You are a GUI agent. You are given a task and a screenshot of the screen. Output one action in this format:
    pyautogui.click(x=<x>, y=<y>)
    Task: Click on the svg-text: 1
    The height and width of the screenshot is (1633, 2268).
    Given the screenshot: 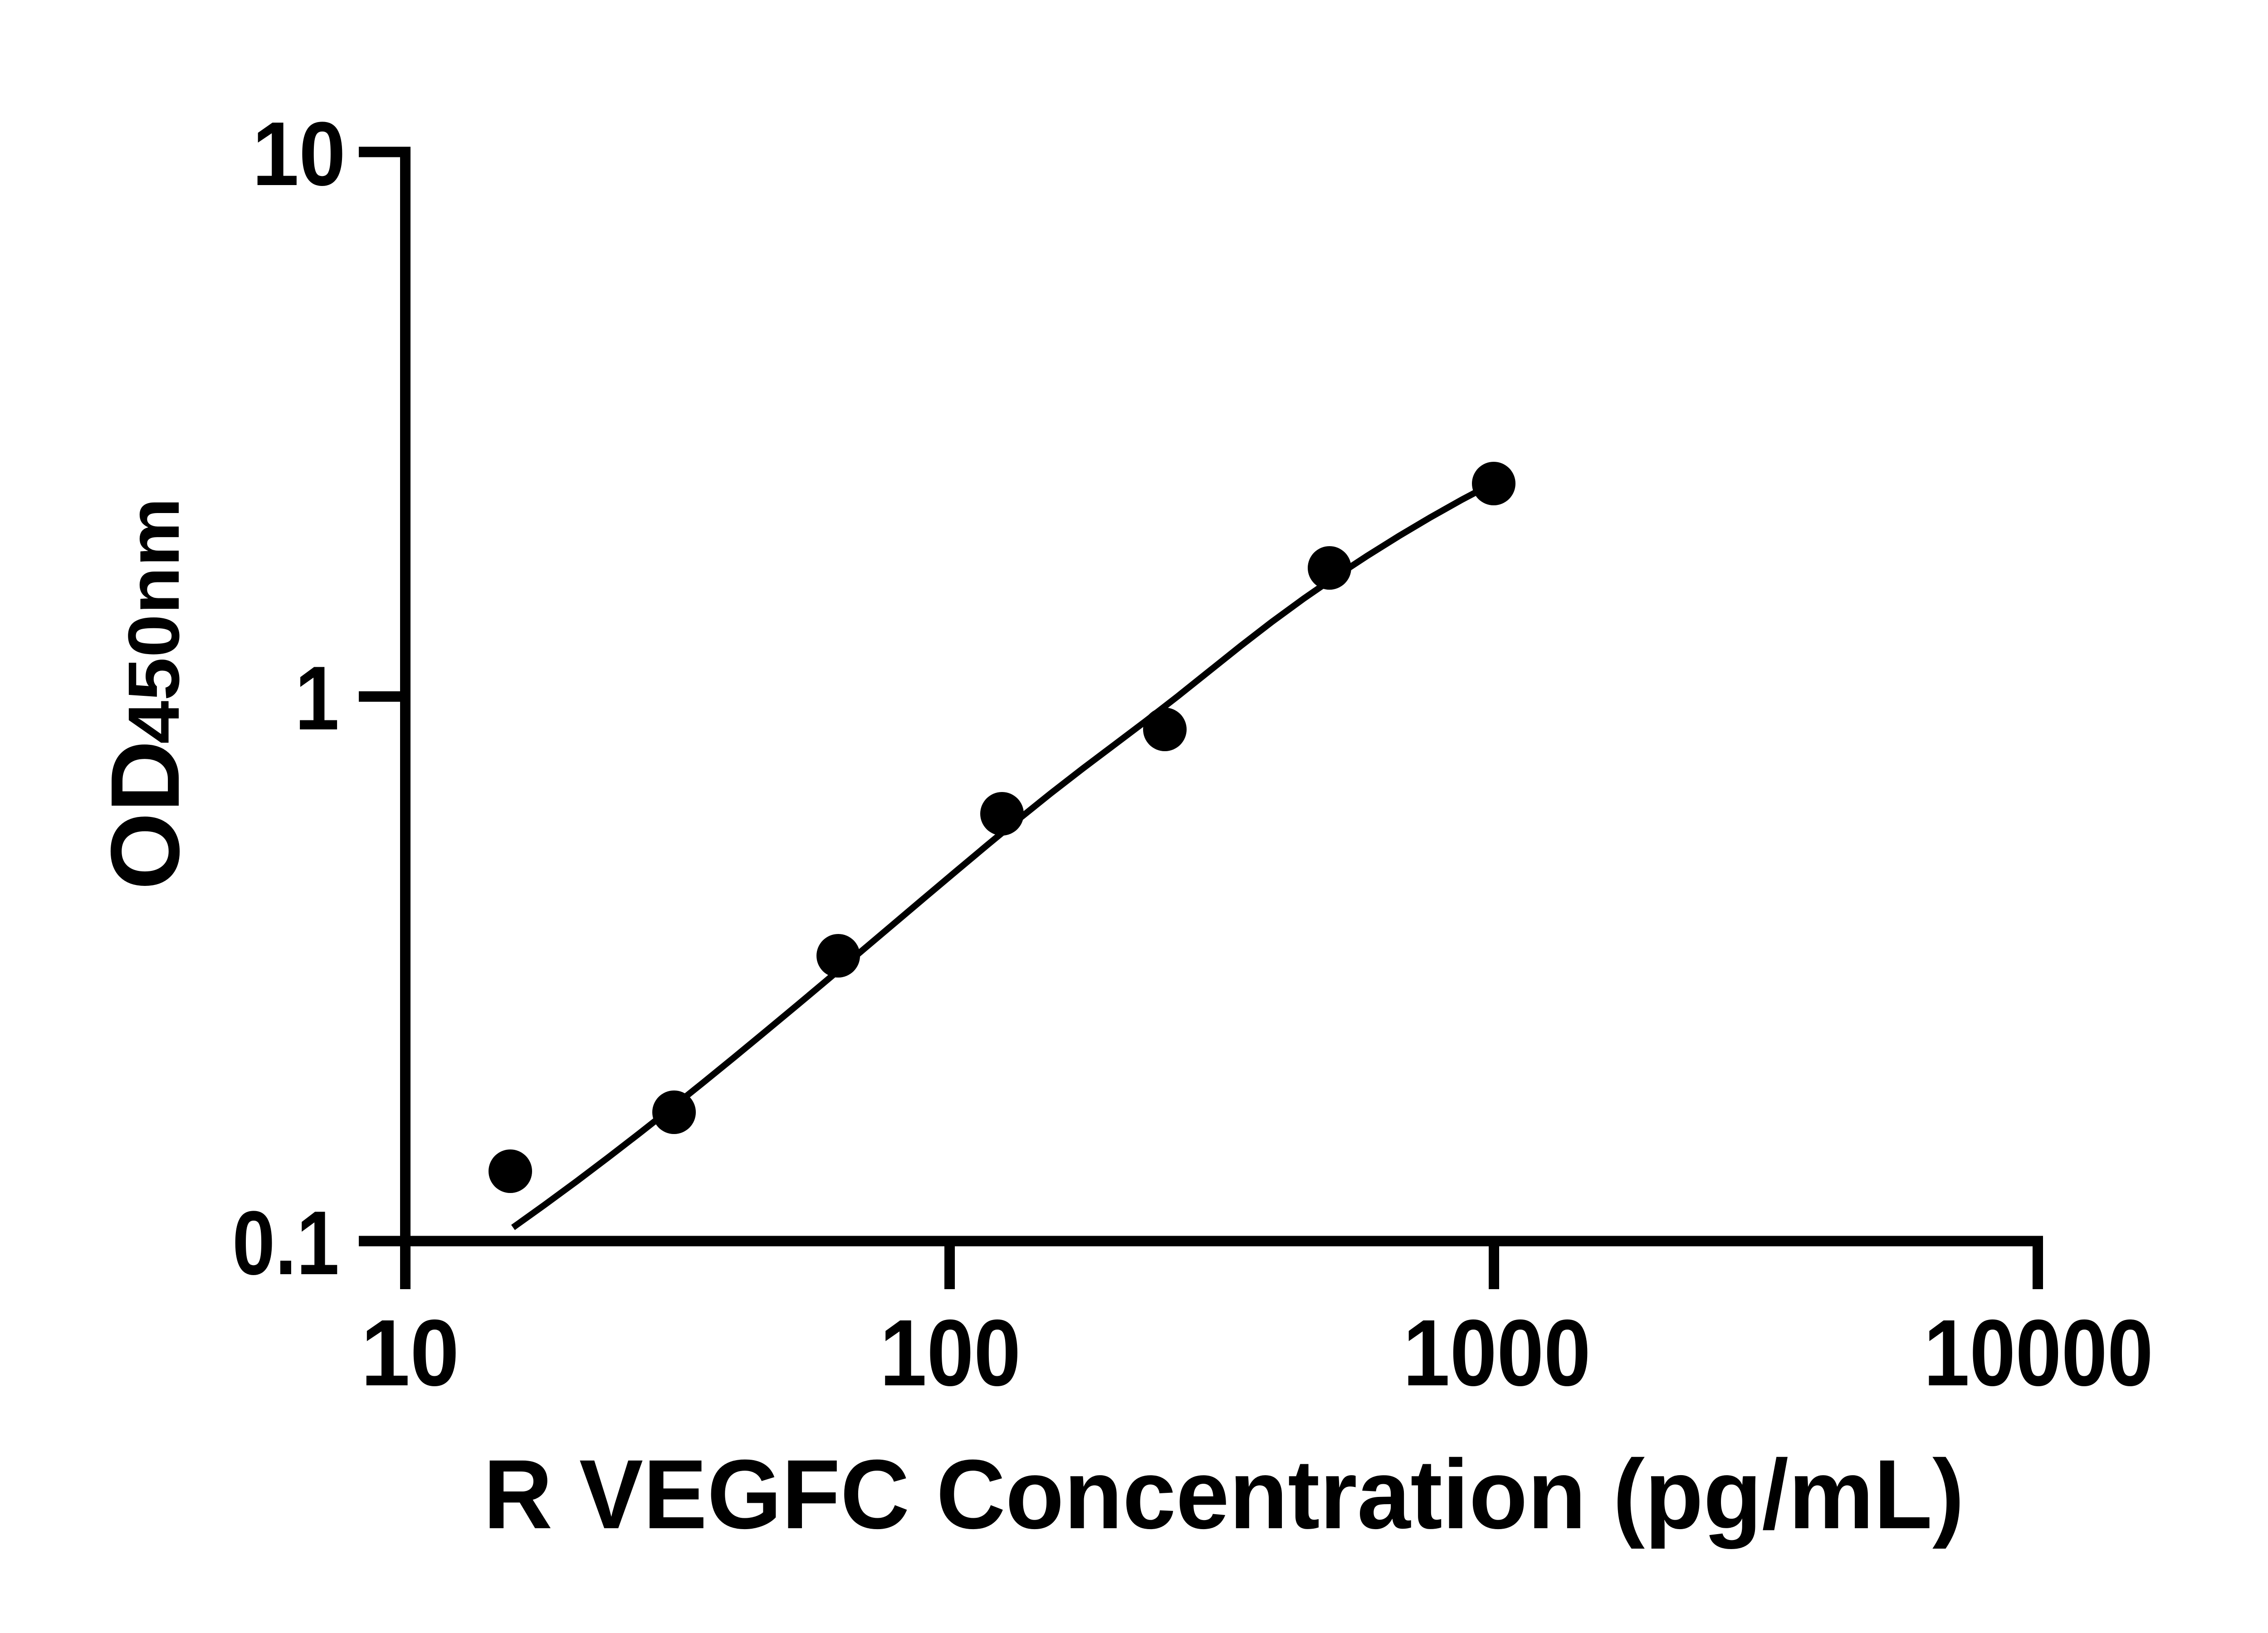 What is the action you would take?
    pyautogui.click(x=317, y=698)
    